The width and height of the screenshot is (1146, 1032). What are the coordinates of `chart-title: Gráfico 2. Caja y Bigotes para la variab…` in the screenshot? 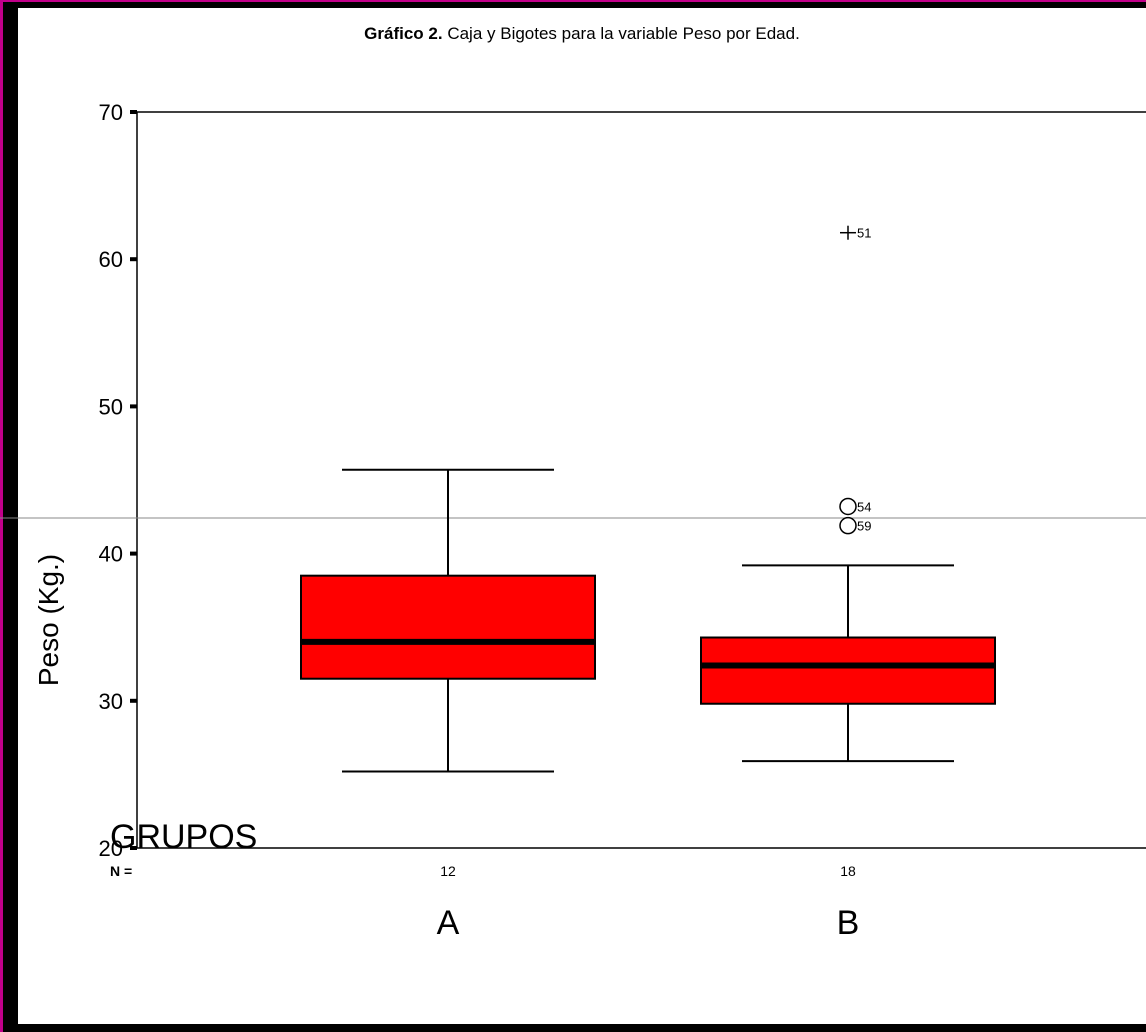 It's located at (582, 34).